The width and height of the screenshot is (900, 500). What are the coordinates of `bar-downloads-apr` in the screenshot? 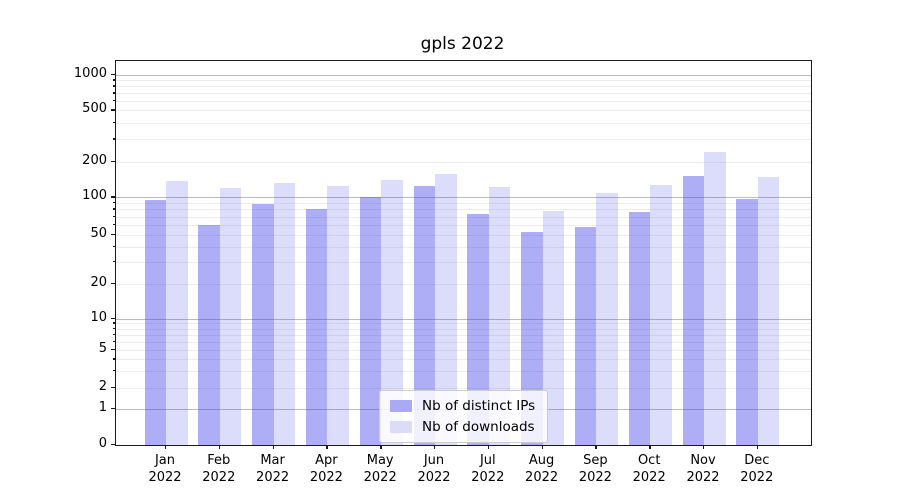 It's located at (338, 315).